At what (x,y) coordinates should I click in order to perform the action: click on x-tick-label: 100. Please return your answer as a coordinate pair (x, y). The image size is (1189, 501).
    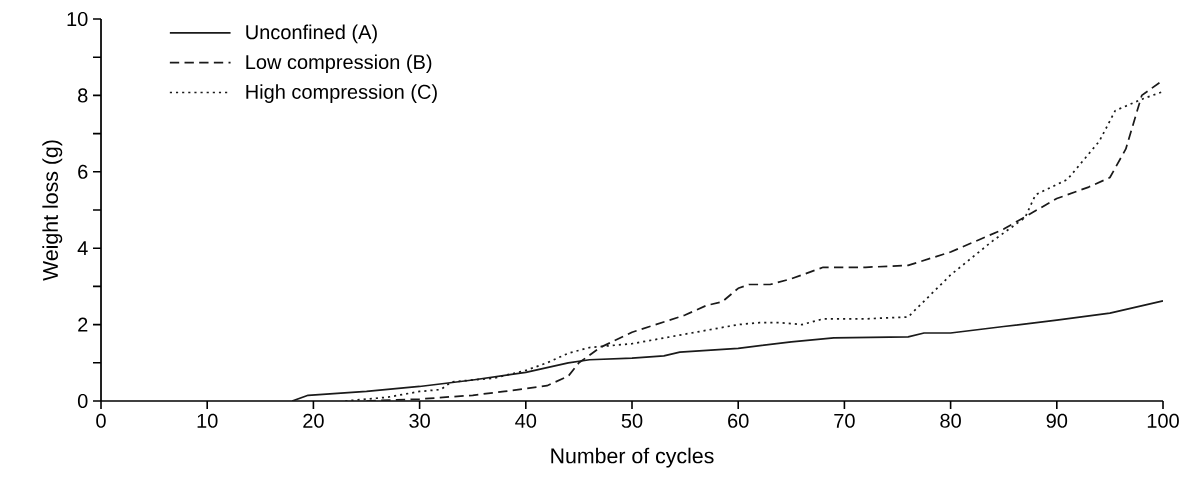
    Looking at the image, I should click on (1163, 420).